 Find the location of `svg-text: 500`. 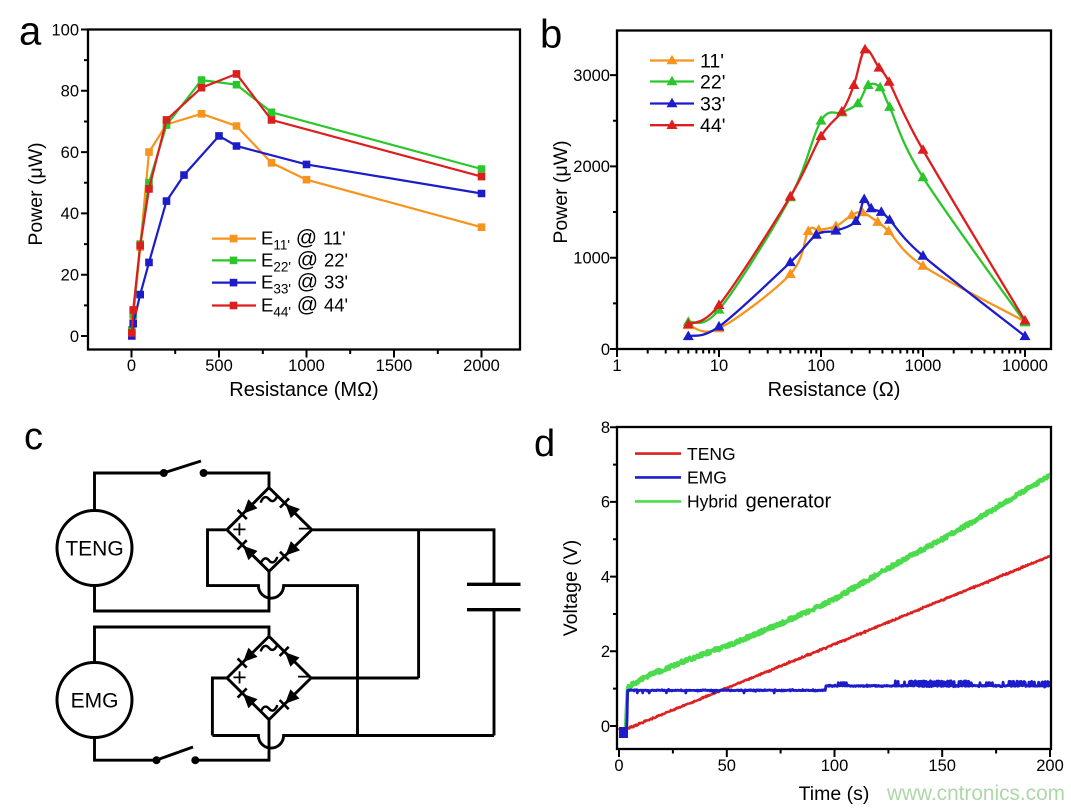

svg-text: 500 is located at coordinates (219, 366).